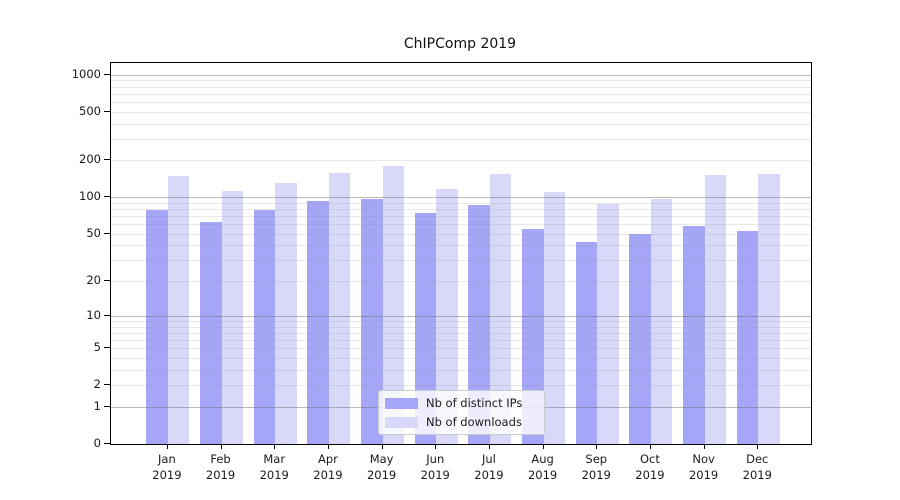 Image resolution: width=900 pixels, height=500 pixels. Describe the element at coordinates (650, 467) in the screenshot. I see `x-tick-label: Oct 2019` at that location.